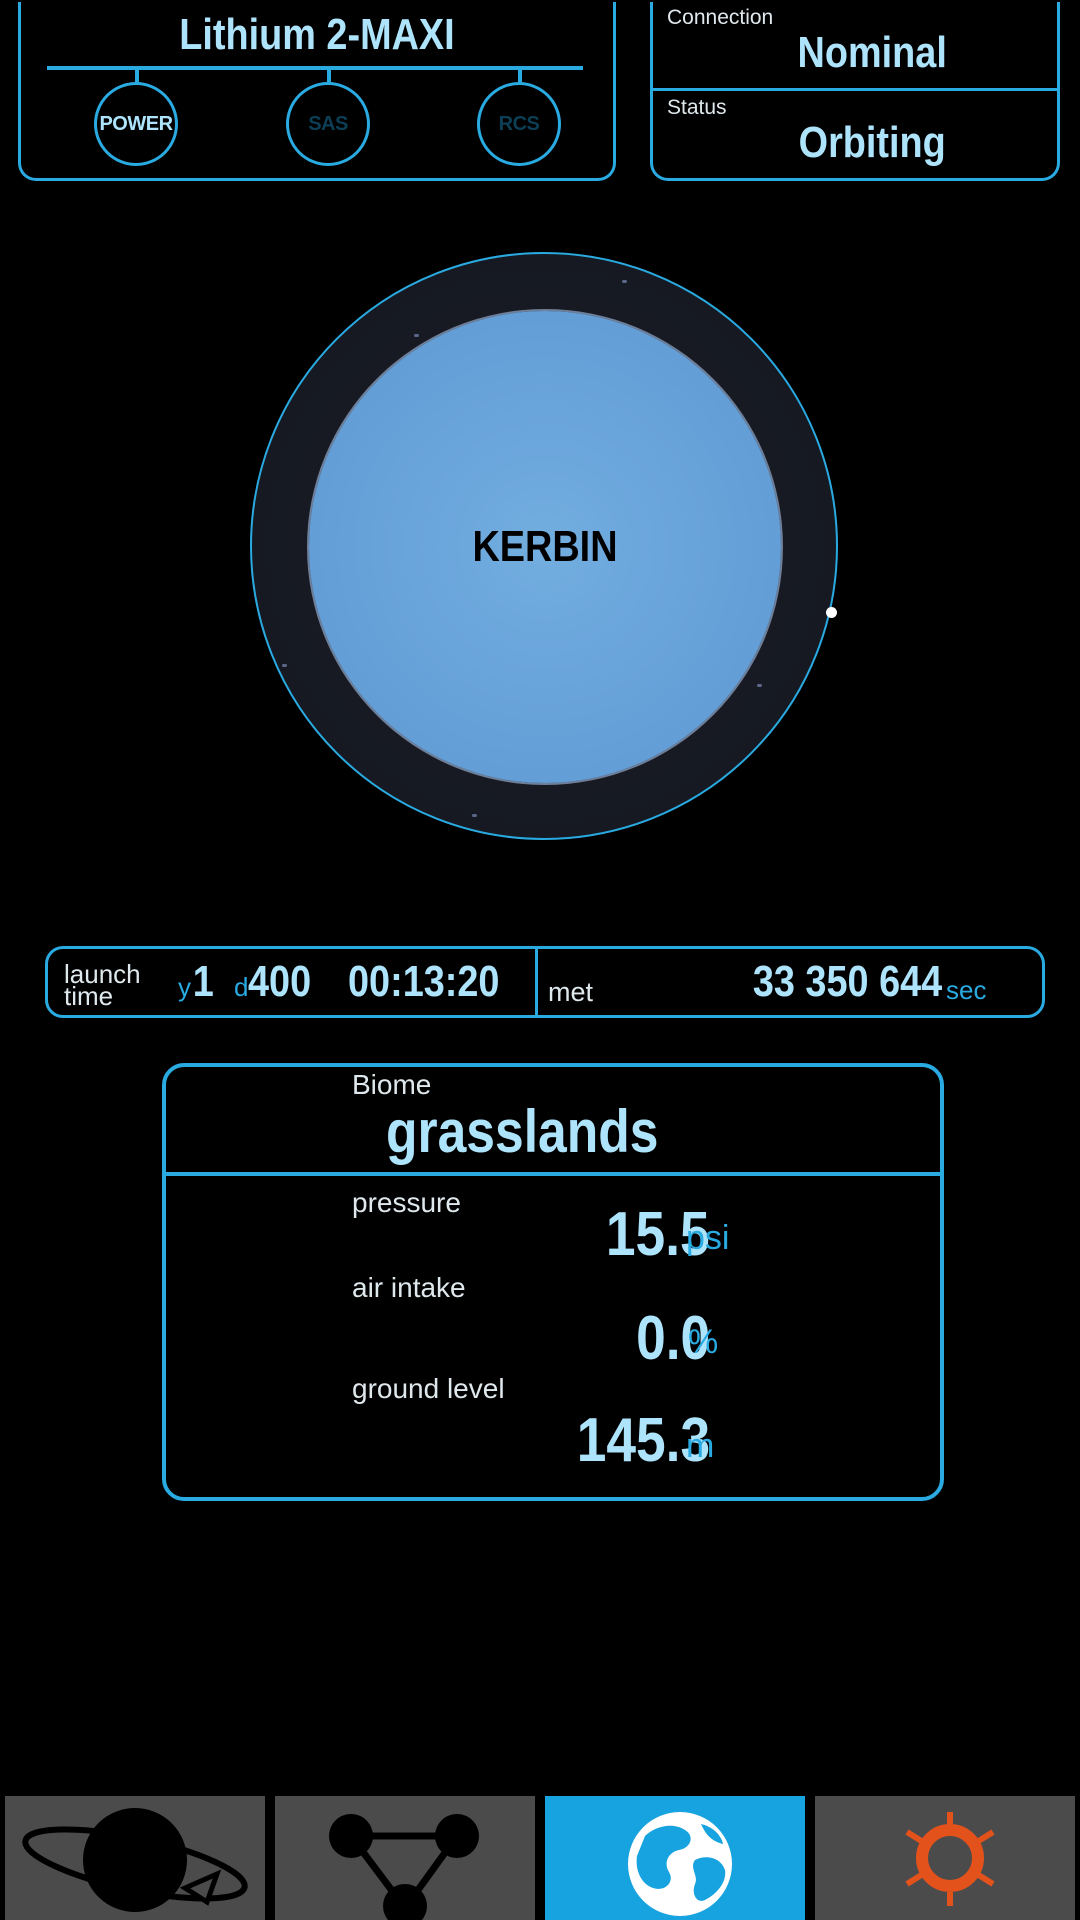  What do you see at coordinates (658, 1234) in the screenshot?
I see `pressure-value: 15.5` at bounding box center [658, 1234].